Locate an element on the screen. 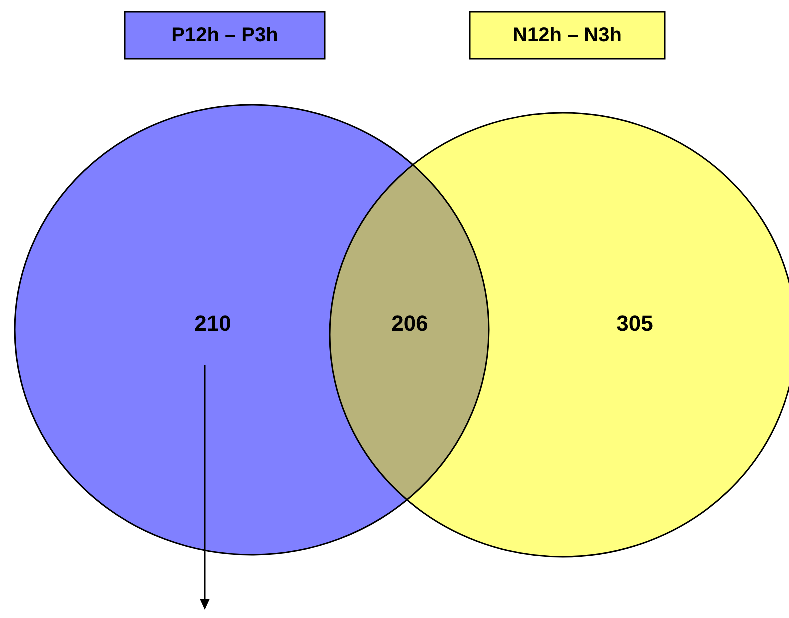 This screenshot has width=789, height=618. data-label: 210 is located at coordinates (213, 323).